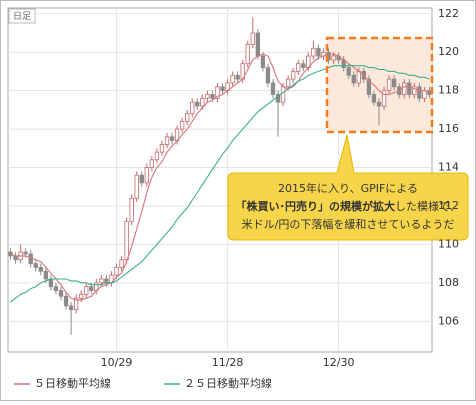  I want to click on legend-label: ２５日移動平均線, so click(228, 383).